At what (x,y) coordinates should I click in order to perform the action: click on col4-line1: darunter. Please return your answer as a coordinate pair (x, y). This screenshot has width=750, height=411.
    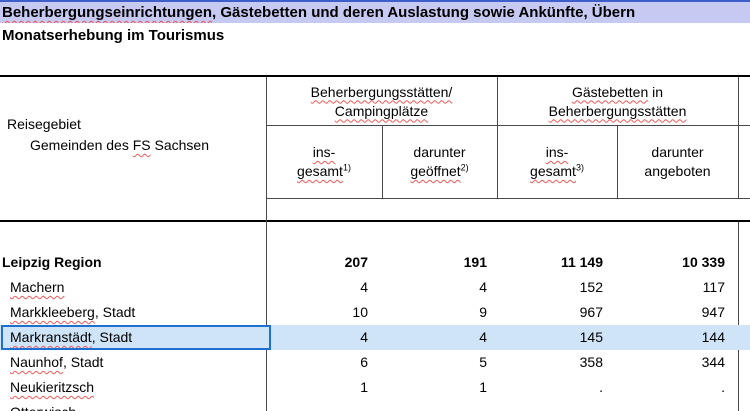
    Looking at the image, I should click on (677, 152).